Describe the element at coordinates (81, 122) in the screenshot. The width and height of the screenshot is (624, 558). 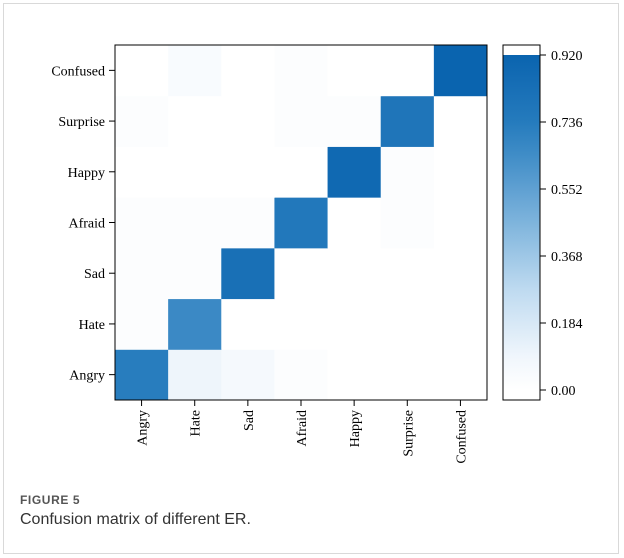
I see `y-tick-label: Surprise` at that location.